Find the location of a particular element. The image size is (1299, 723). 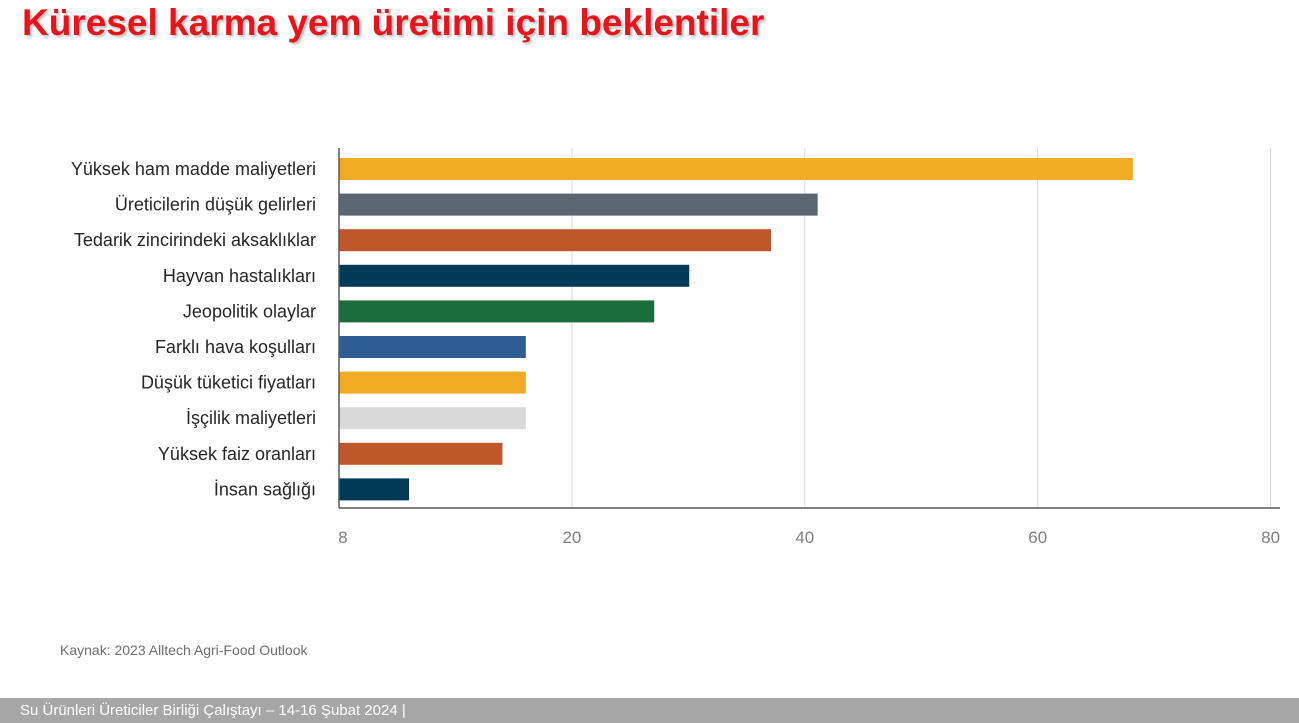

category-label: Farklı hava koşulları is located at coordinates (235, 347).